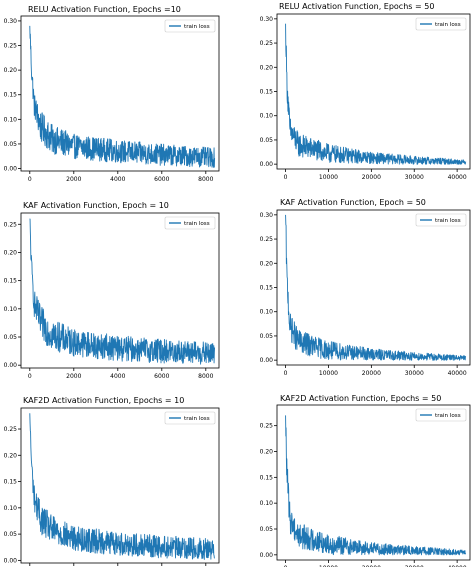 The image size is (474, 567). Describe the element at coordinates (353, 202) in the screenshot. I see `chart-title: KAF Activation Function, Epoch = 50` at that location.